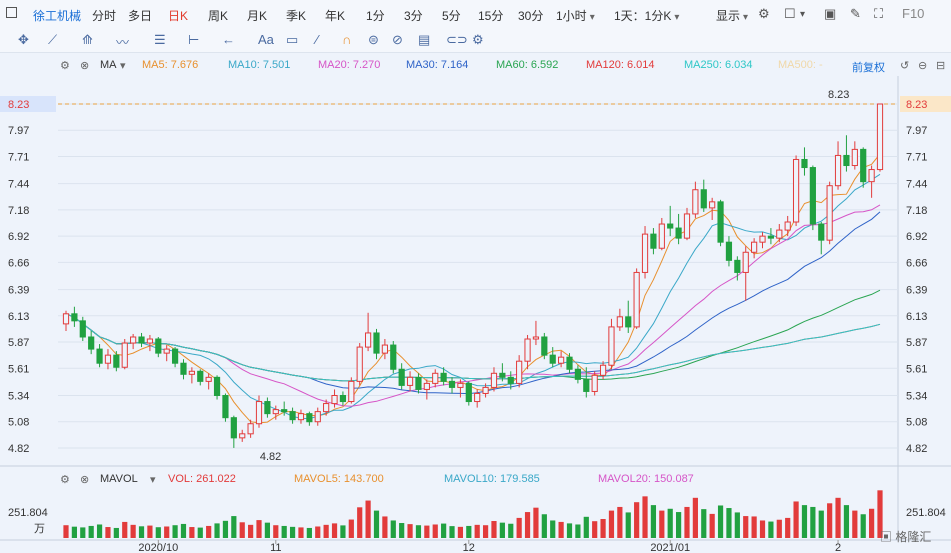 Image resolution: width=951 pixels, height=553 pixels. I want to click on vol-close-icon: ⊗, so click(85, 480).